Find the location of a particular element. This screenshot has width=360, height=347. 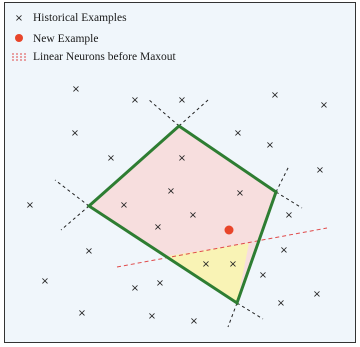

legend-linear-neurons-label: Linear Neurons before Maxout is located at coordinates (105, 57).